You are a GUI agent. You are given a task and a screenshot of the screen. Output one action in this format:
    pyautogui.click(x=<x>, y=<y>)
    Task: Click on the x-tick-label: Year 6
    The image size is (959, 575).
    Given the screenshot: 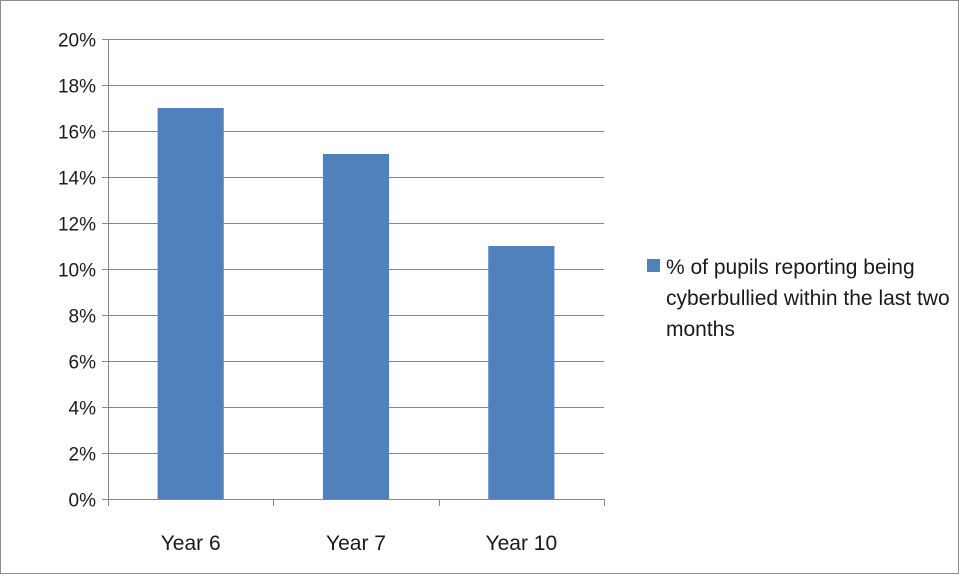 What is the action you would take?
    pyautogui.click(x=191, y=543)
    